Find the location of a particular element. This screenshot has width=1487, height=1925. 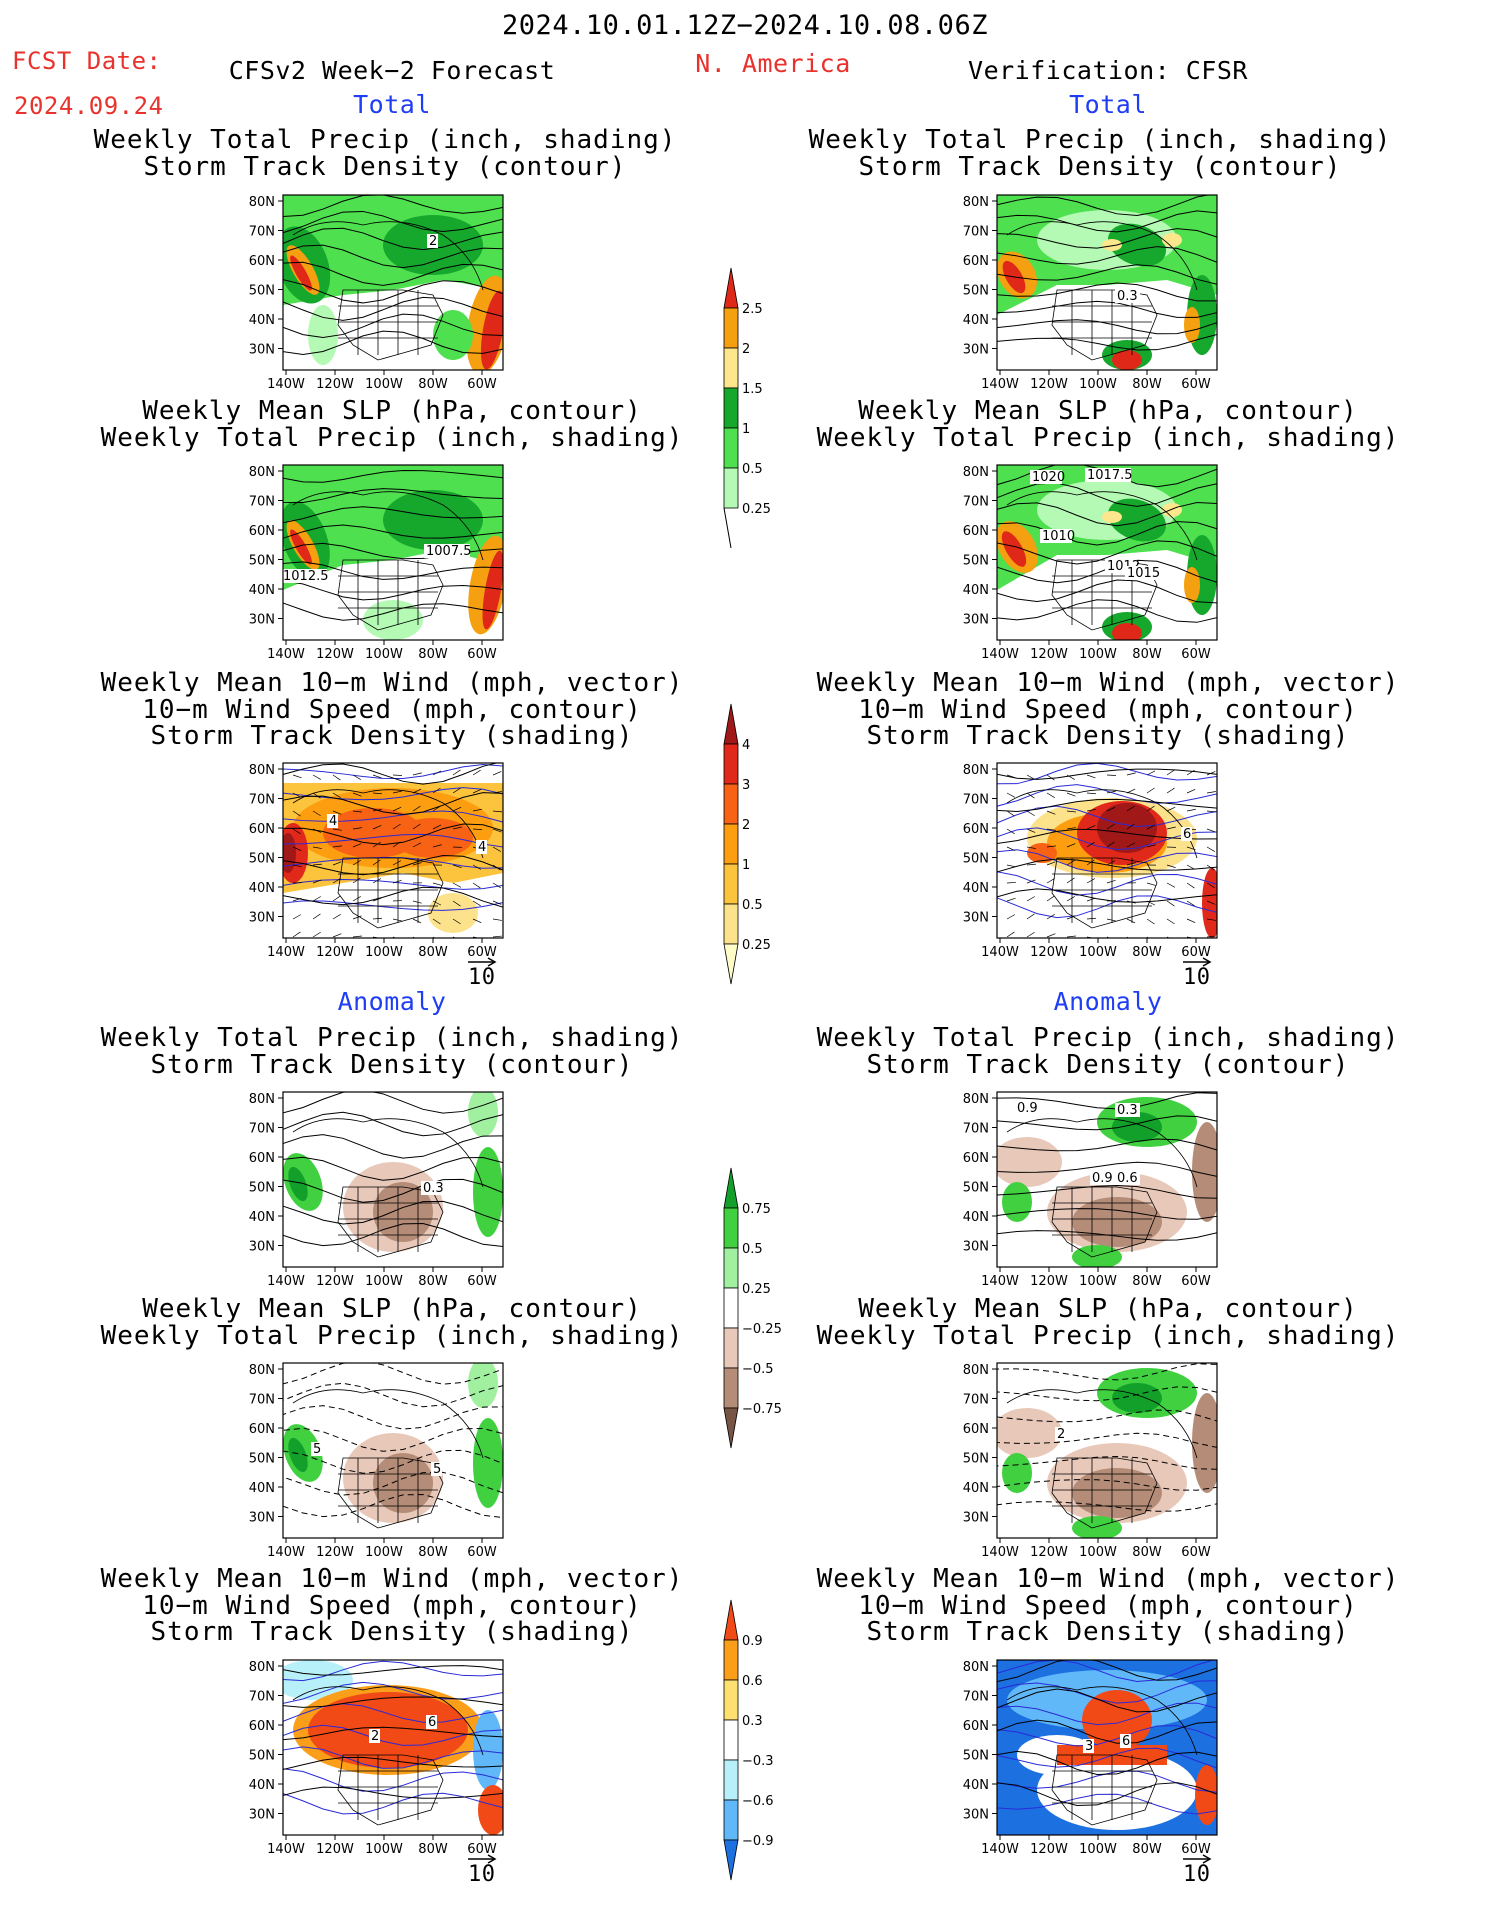

contour-label: 0.3 is located at coordinates (1127, 1110).